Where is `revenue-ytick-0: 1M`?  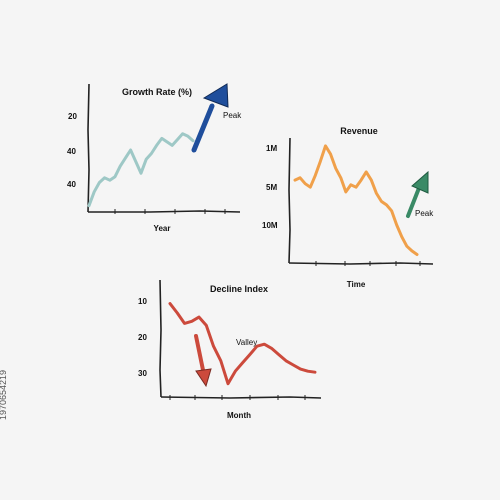
revenue-ytick-0: 1M is located at coordinates (271, 148).